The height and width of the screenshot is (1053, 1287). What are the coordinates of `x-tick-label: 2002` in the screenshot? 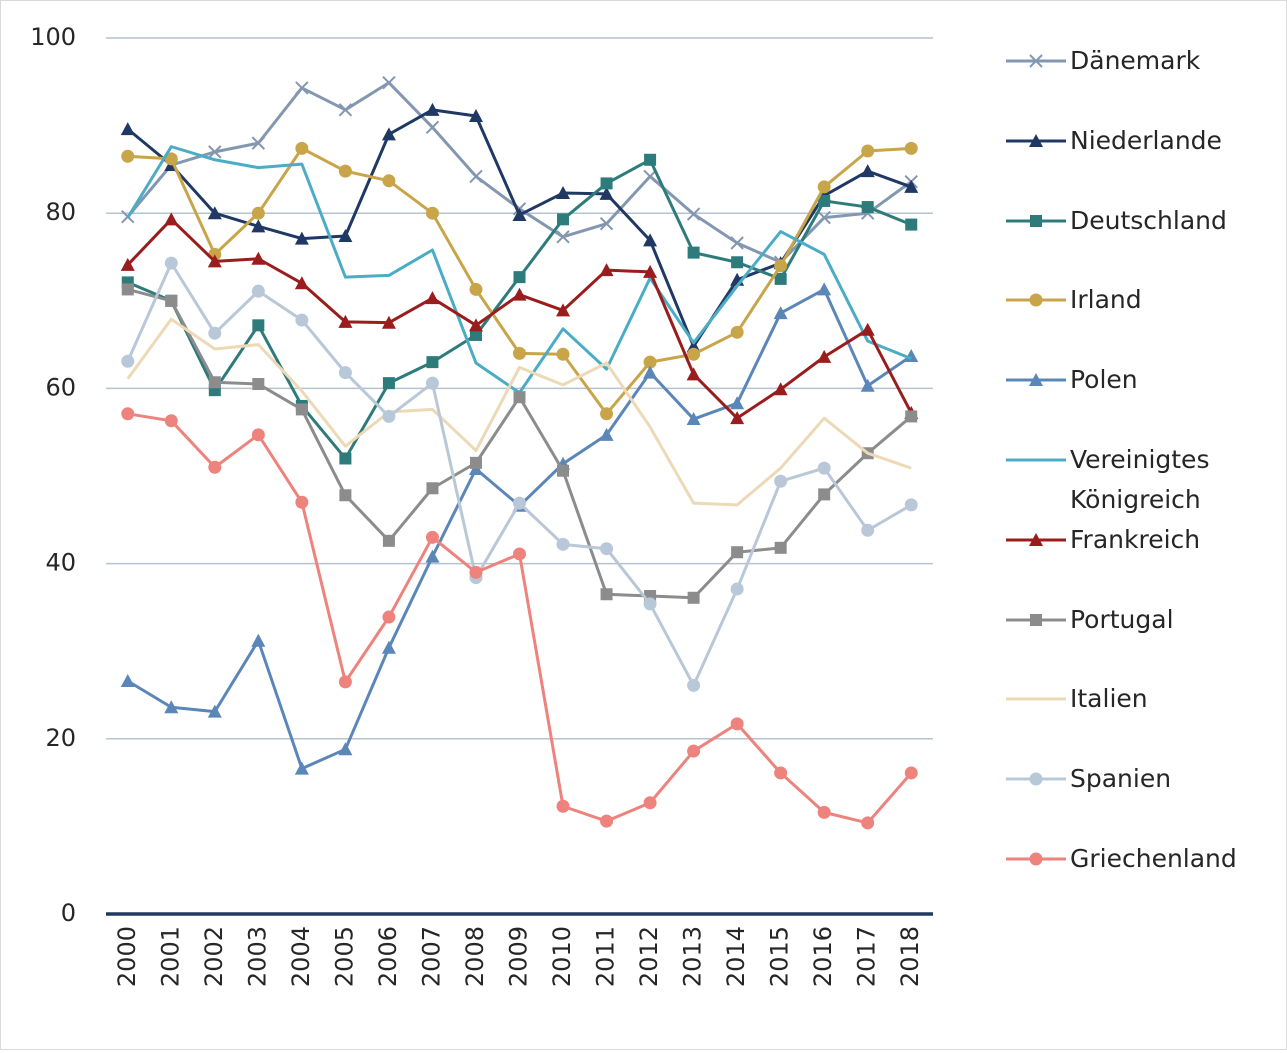 It's located at (214, 956).